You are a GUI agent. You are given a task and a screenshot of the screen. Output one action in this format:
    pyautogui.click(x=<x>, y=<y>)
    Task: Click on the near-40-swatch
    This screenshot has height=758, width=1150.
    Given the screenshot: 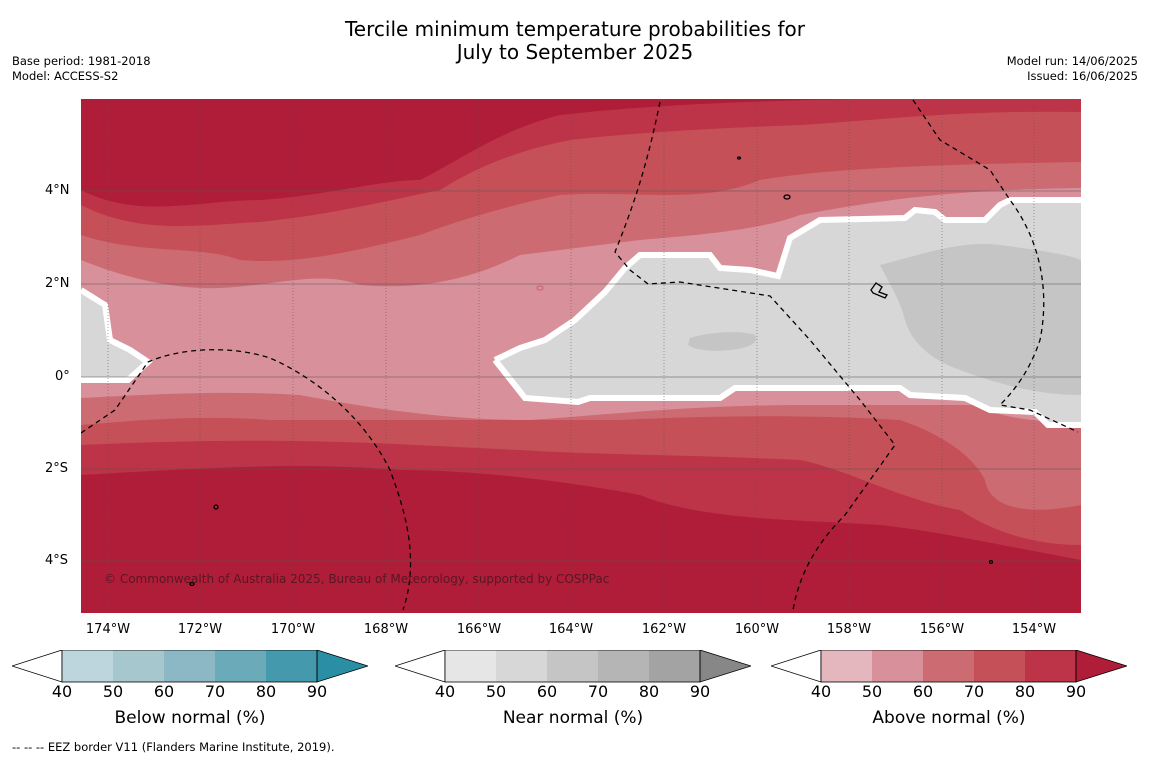 What is the action you would take?
    pyautogui.click(x=419, y=666)
    